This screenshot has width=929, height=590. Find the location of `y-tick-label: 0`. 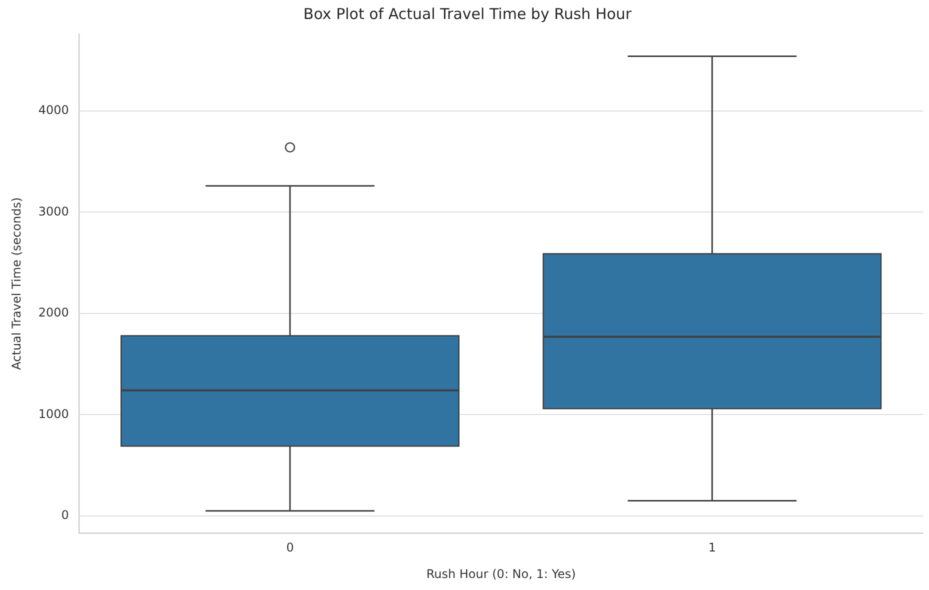

y-tick-label: 0 is located at coordinates (65, 515).